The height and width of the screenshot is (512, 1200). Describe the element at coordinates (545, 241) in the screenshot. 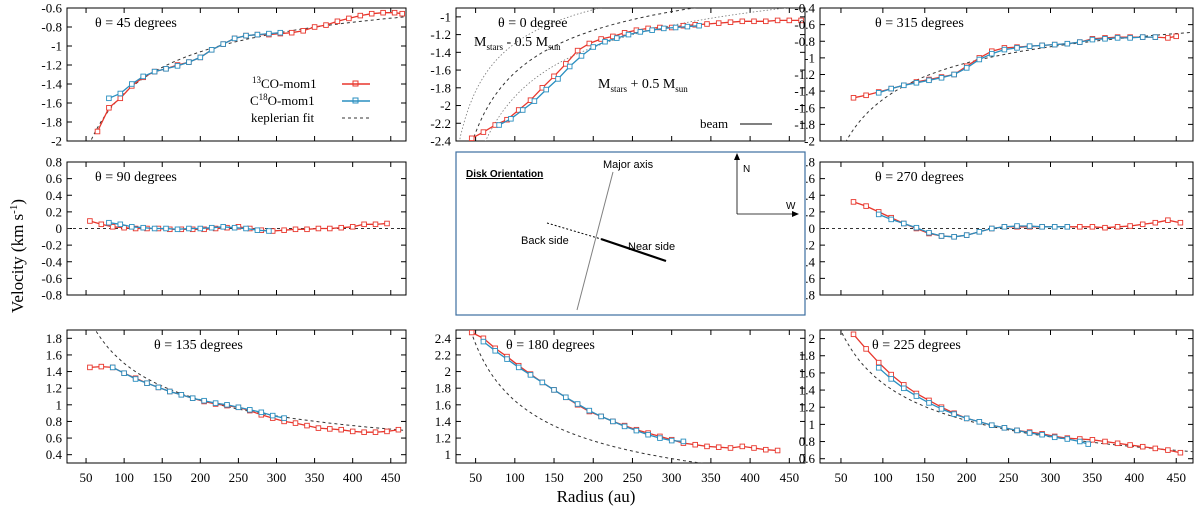

I see `back-side-label: Back side` at that location.